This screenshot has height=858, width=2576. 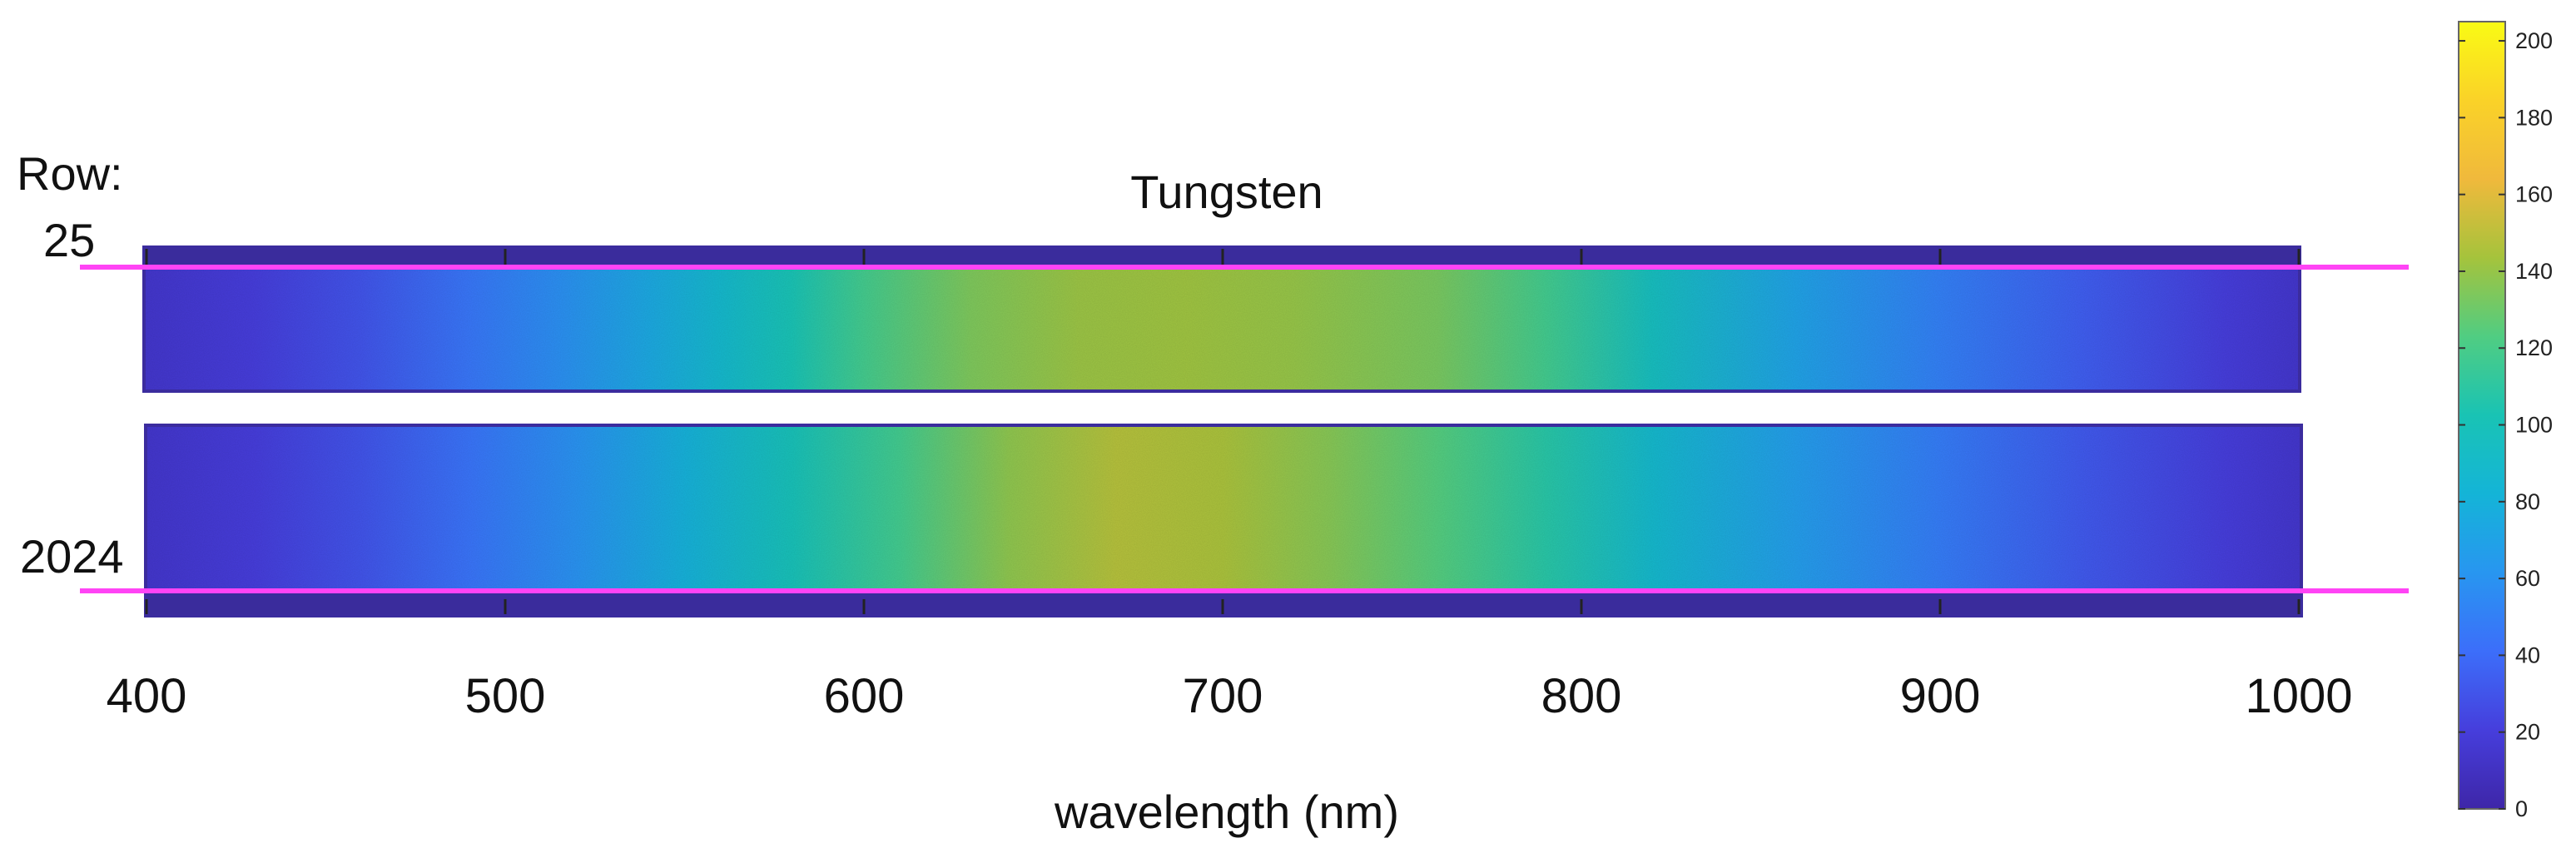 What do you see at coordinates (2534, 347) in the screenshot?
I see `colorbar-tick-label-120: 120` at bounding box center [2534, 347].